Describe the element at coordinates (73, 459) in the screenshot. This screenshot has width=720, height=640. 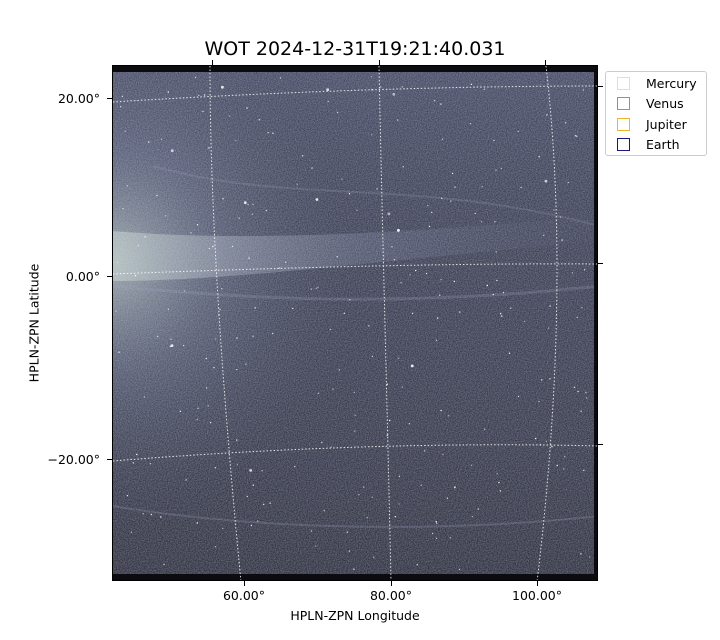
I see `y-tick-label-m20: −20.00°` at that location.